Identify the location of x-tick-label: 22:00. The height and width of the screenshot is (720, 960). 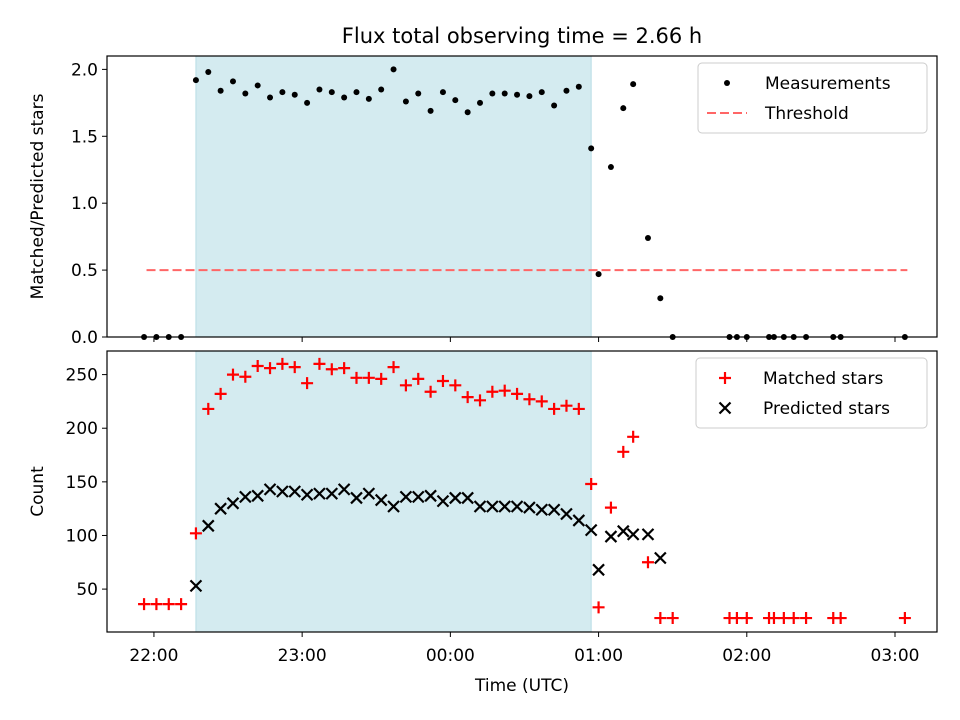
(153, 656).